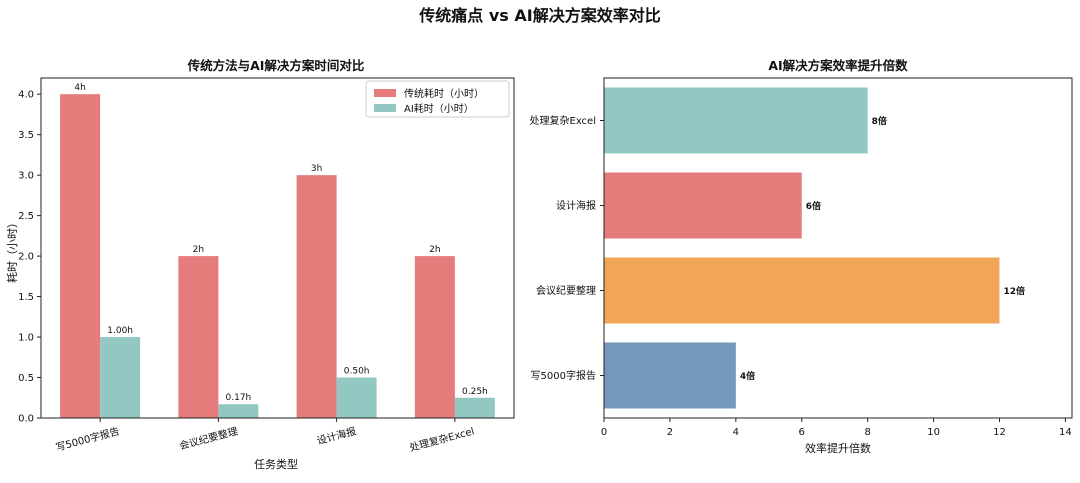 The width and height of the screenshot is (1080, 483). What do you see at coordinates (26, 419) in the screenshot?
I see `y-tick-label: 0.0` at bounding box center [26, 419].